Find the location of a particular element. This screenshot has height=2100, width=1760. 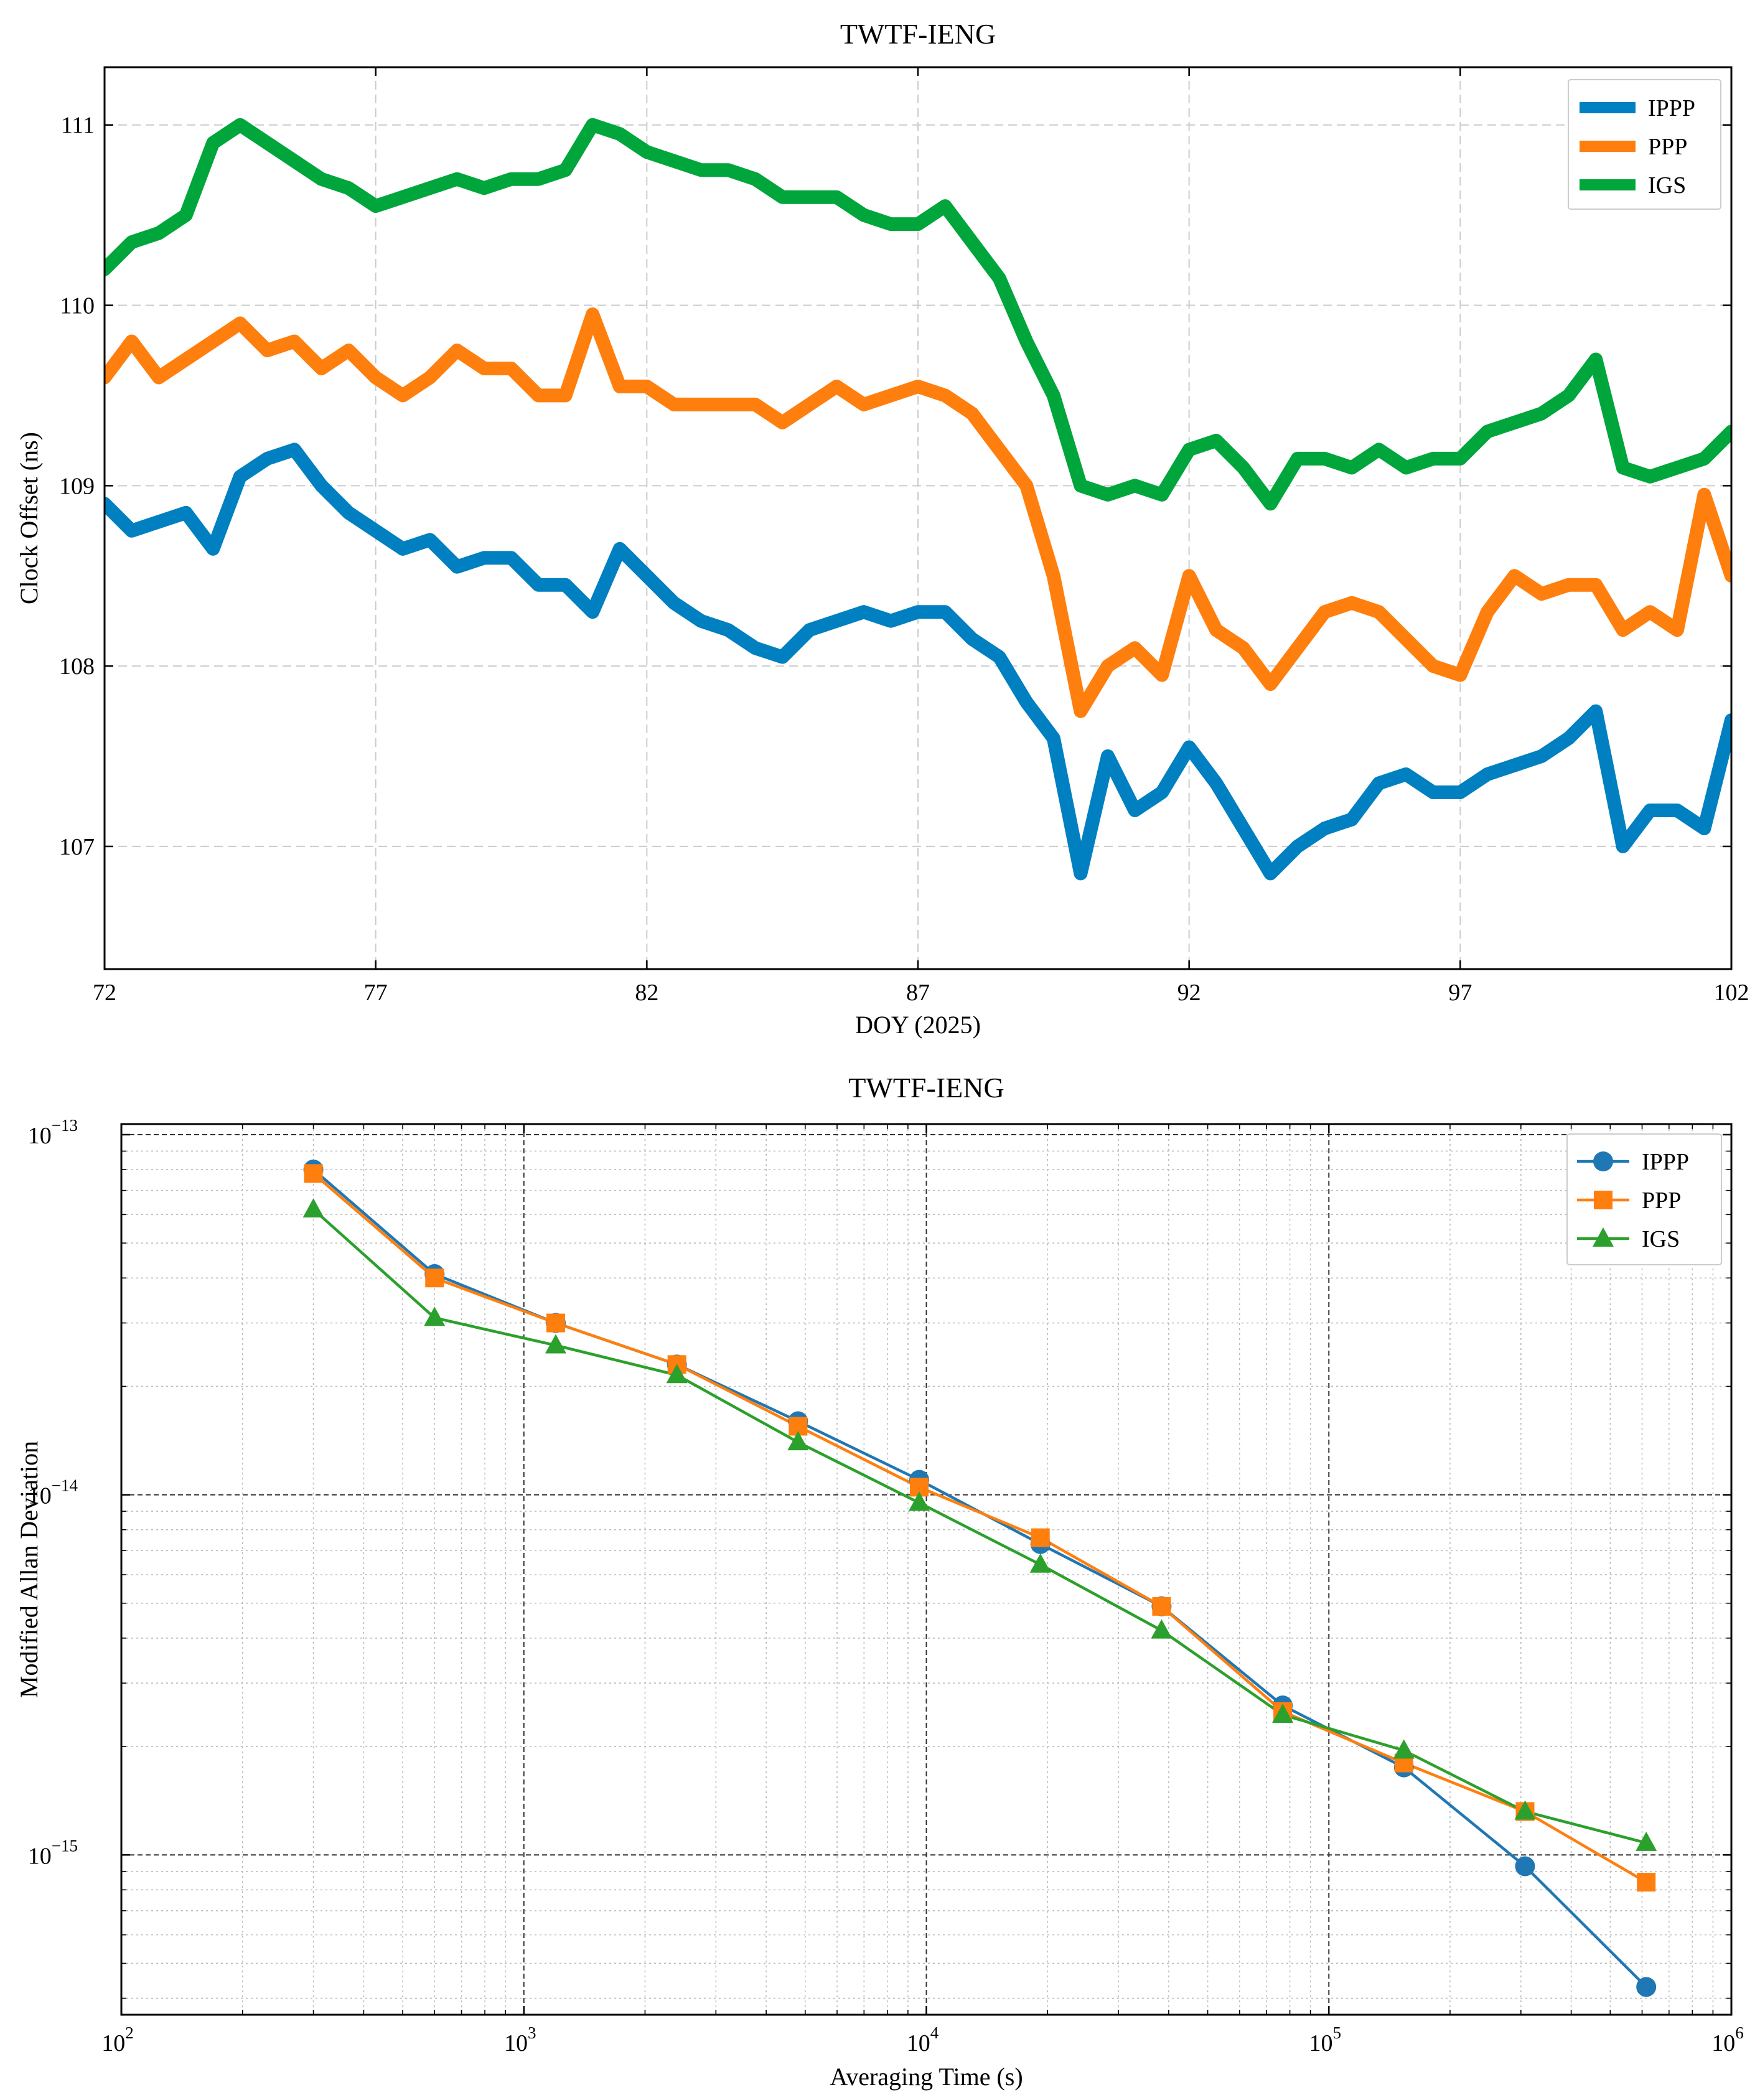

x-tick-label: 97 is located at coordinates (1460, 993).